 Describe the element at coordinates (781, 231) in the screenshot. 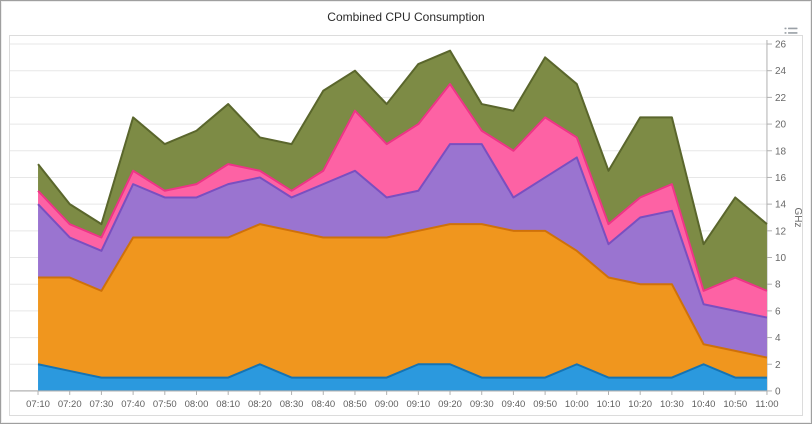

I see `svg-text: 12` at that location.